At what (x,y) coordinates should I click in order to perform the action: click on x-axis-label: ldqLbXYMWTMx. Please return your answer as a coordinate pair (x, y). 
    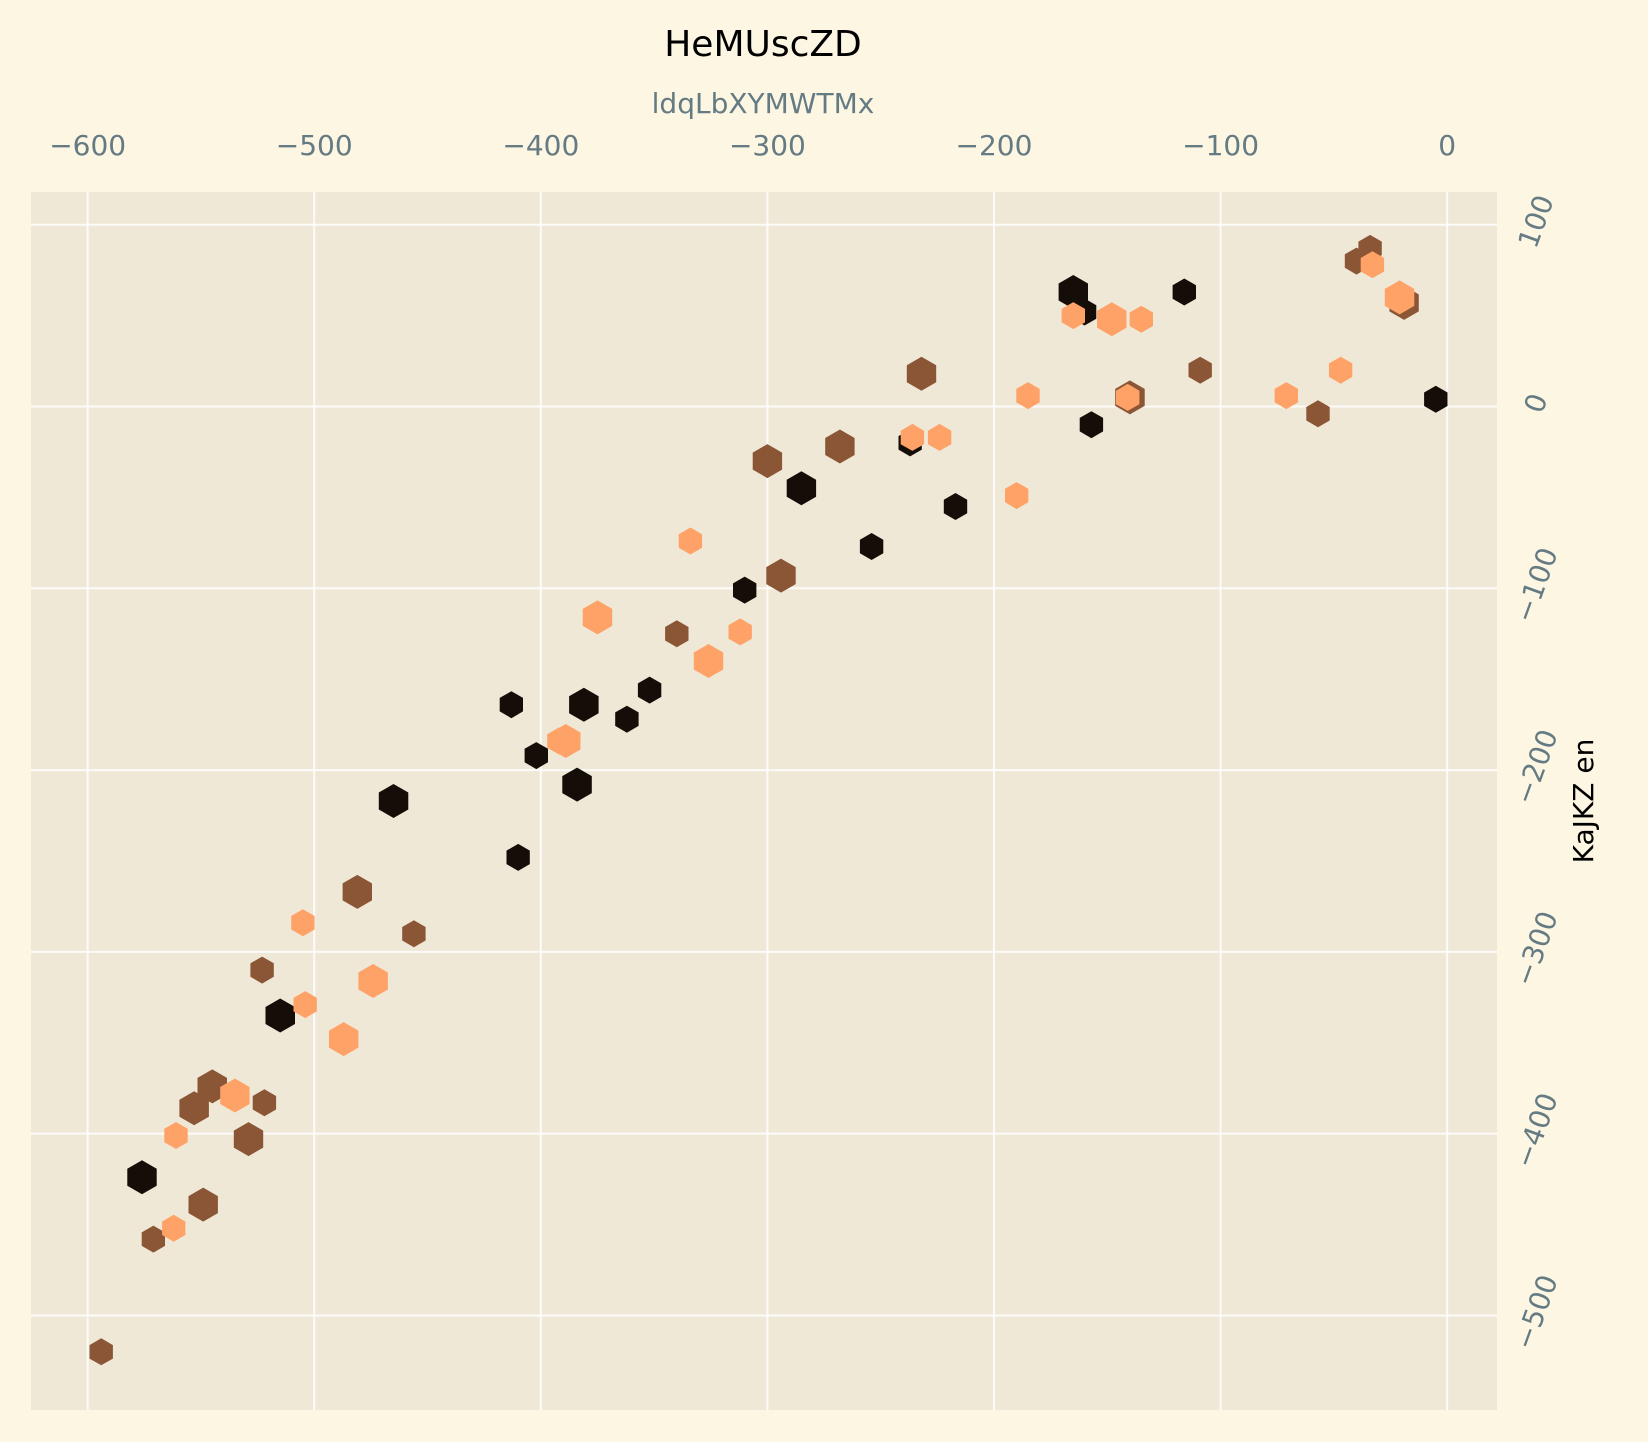
    Looking at the image, I should click on (763, 103).